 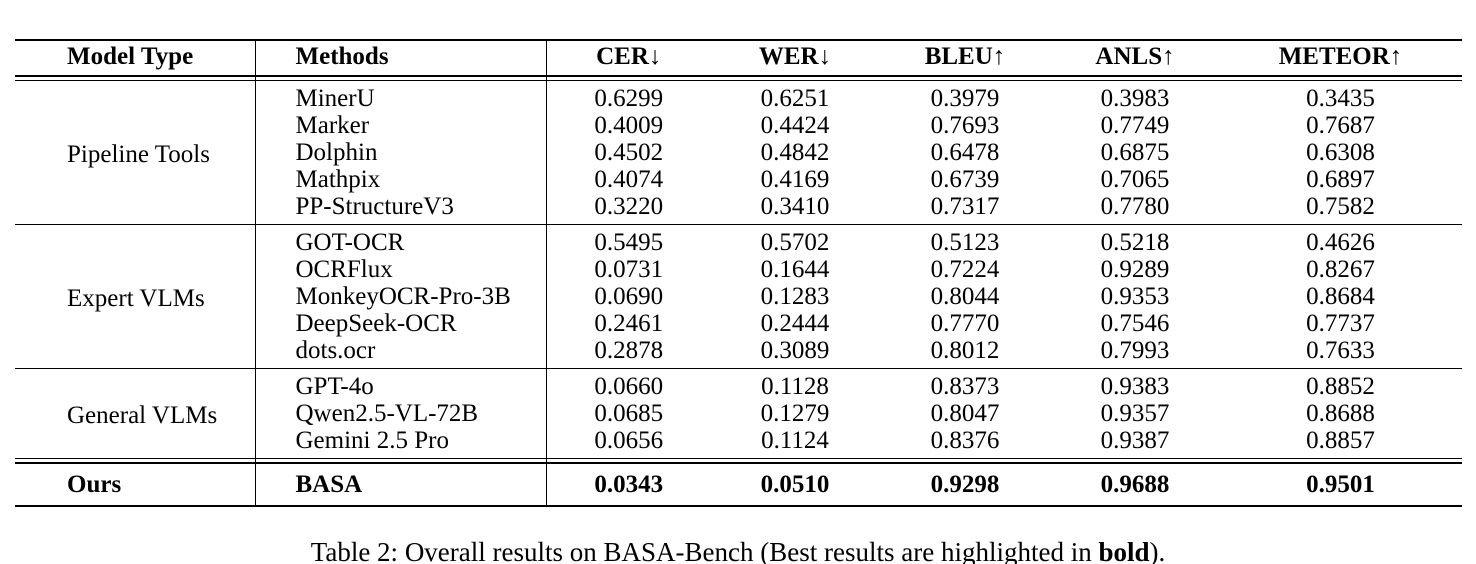 I want to click on table-row: Marker 0.4009 0.4424 0.7693 0.7749 0.7687, so click(x=738, y=125).